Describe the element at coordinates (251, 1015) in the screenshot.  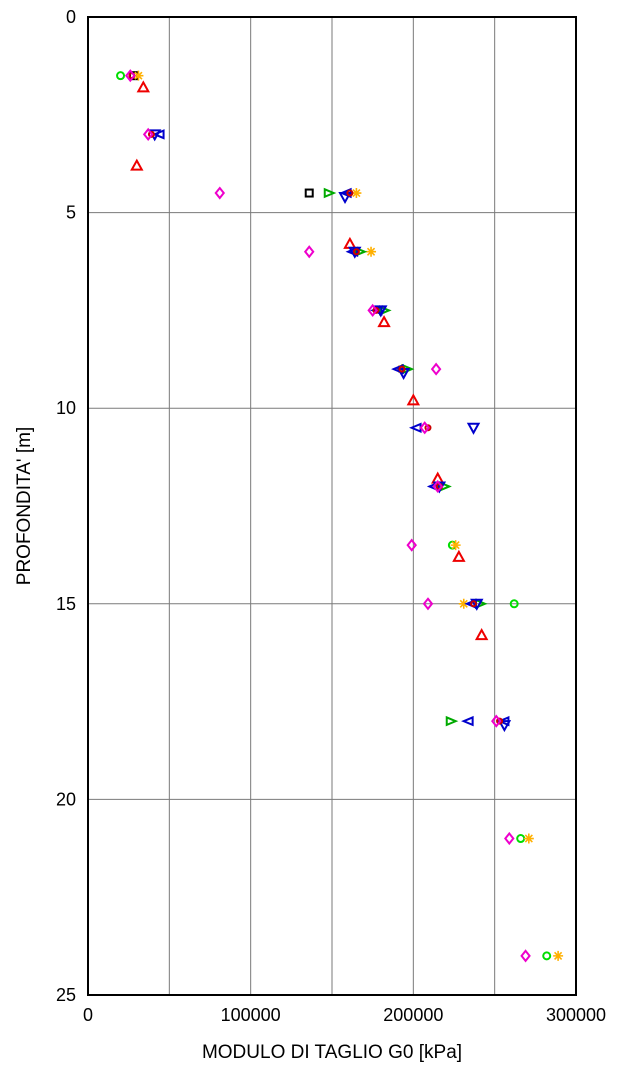
I see `x-tick-label: 100000` at that location.